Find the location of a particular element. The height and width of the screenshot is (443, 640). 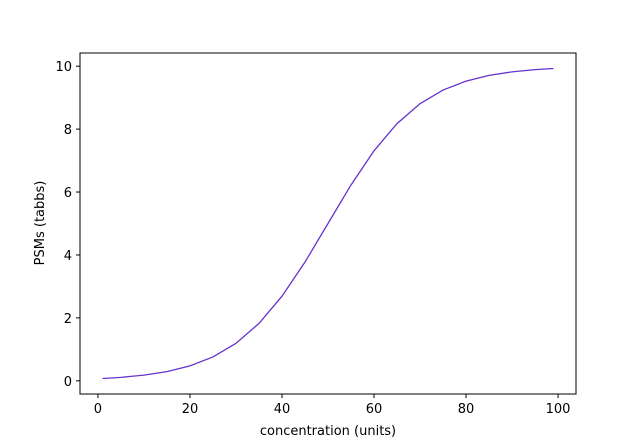

y-tick-label: 10 is located at coordinates (63, 67).